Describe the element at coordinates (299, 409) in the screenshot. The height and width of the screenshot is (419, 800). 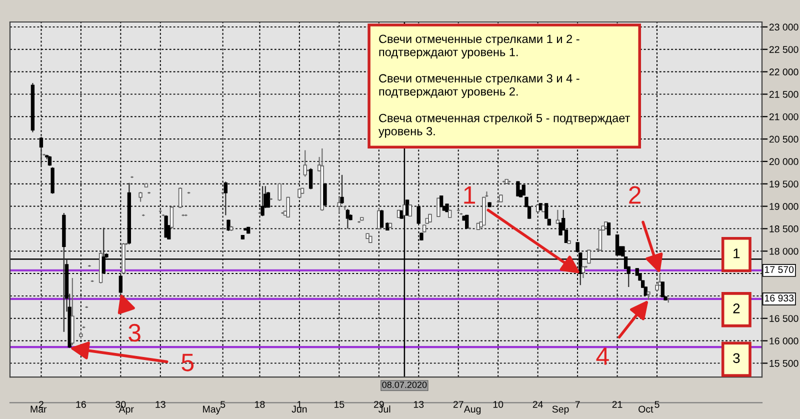
I see `x2-tick-label: Jun` at that location.